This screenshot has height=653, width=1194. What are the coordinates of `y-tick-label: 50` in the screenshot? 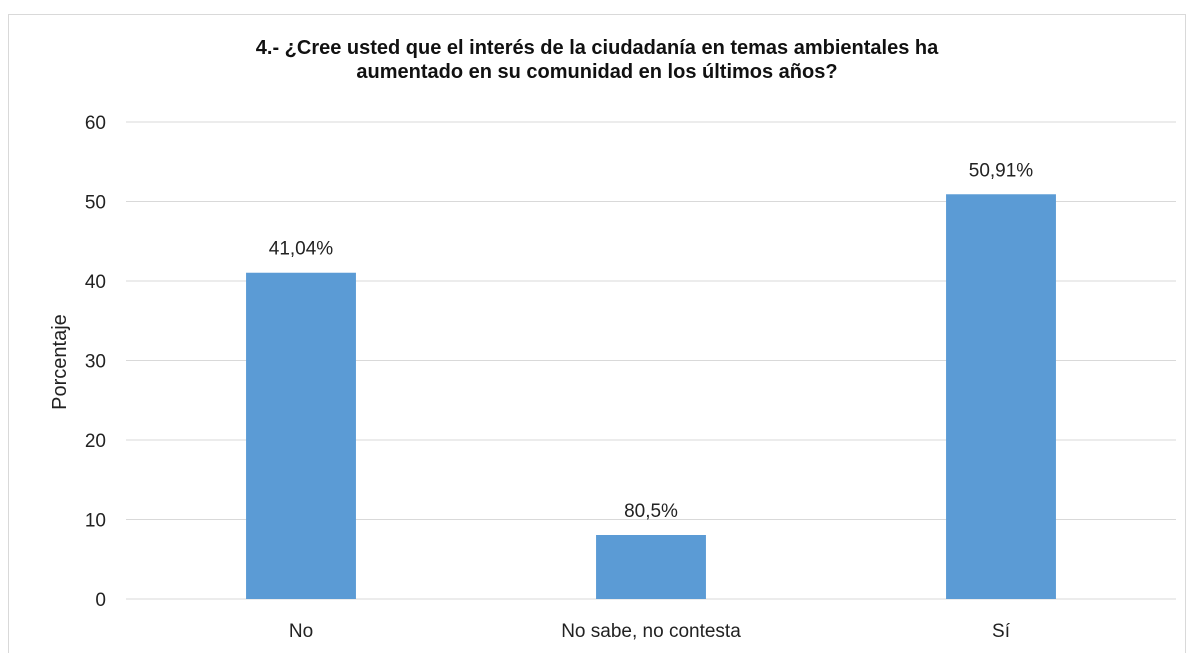 It's located at (95, 203).